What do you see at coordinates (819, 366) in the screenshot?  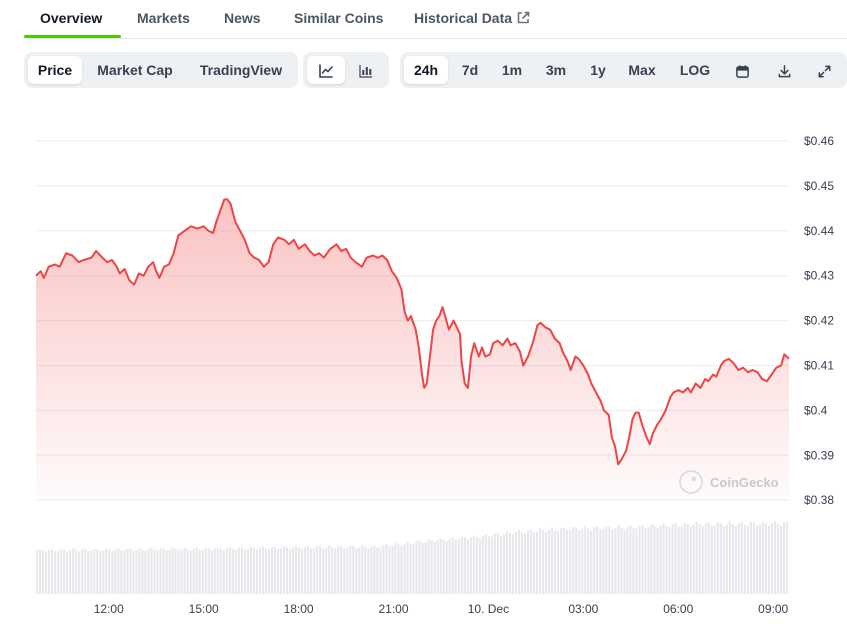 I see `y-tick-label: $0.41` at bounding box center [819, 366].